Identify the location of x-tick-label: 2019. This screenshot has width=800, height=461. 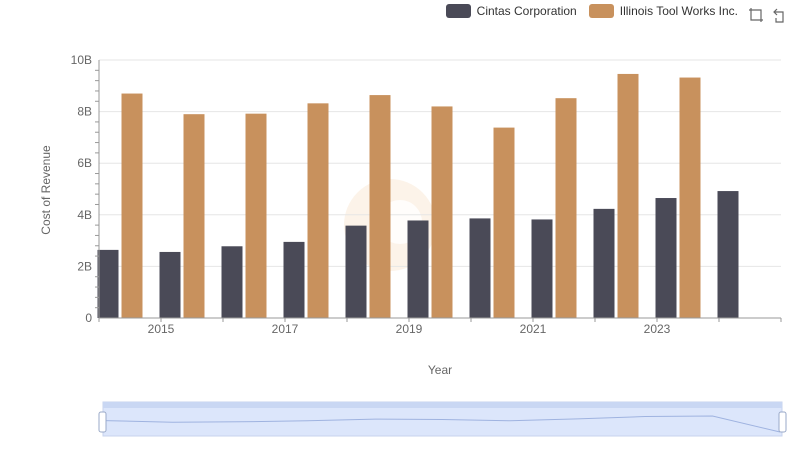
(409, 329).